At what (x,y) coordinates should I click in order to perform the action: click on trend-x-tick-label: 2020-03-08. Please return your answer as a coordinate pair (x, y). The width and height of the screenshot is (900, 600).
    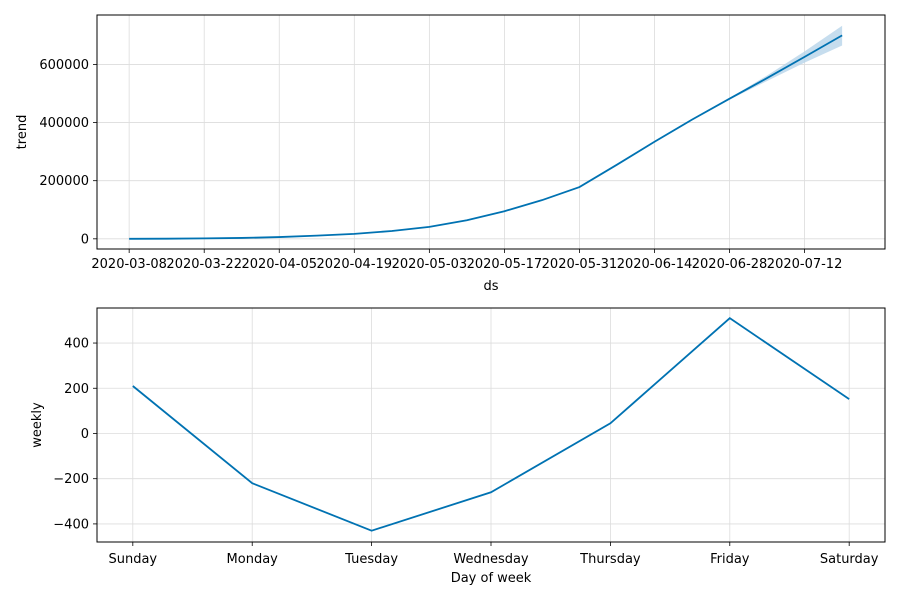
    Looking at the image, I should click on (129, 264).